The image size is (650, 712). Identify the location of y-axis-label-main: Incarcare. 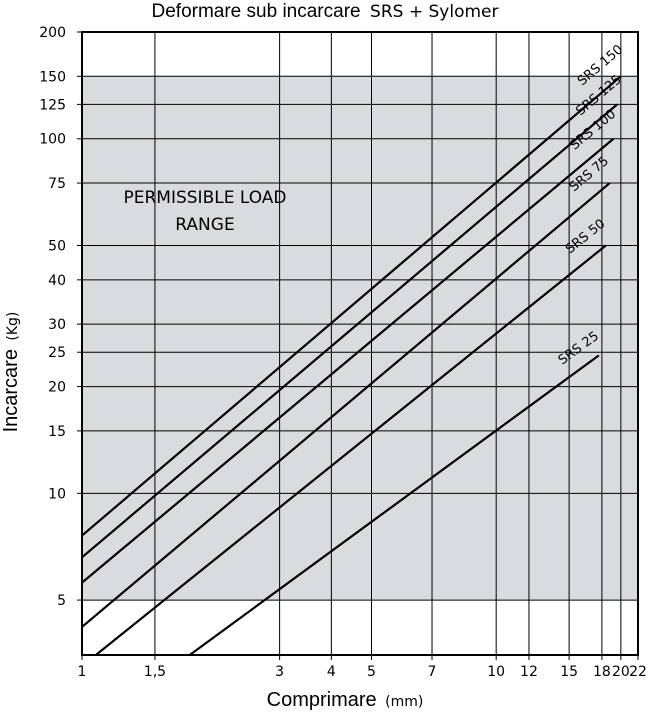
(11, 390).